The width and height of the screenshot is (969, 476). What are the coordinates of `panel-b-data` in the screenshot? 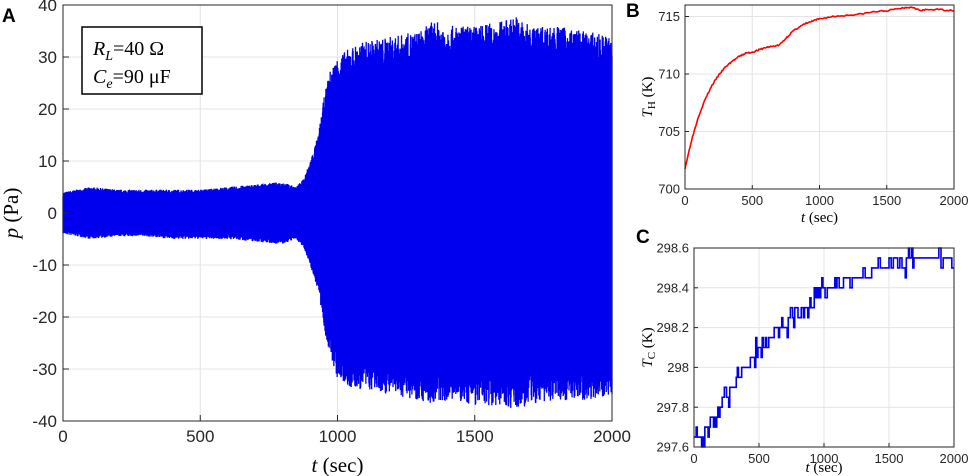 It's located at (819, 88).